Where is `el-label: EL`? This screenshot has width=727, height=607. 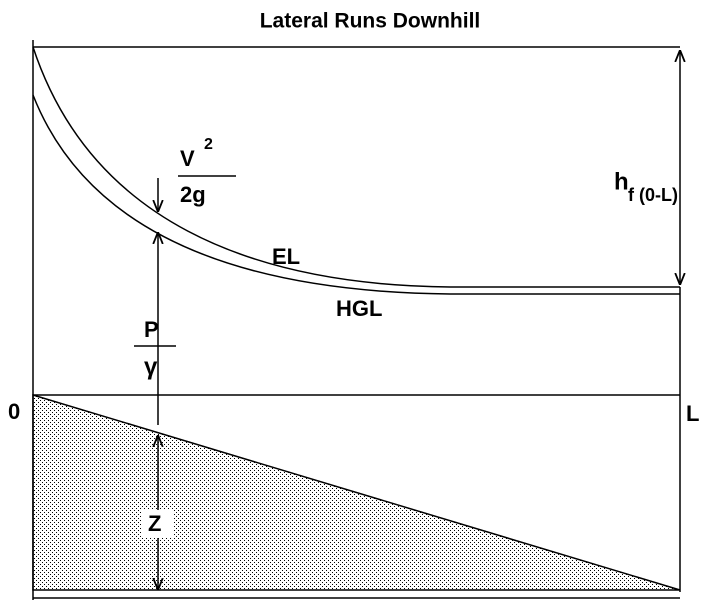 el-label: EL is located at coordinates (286, 256).